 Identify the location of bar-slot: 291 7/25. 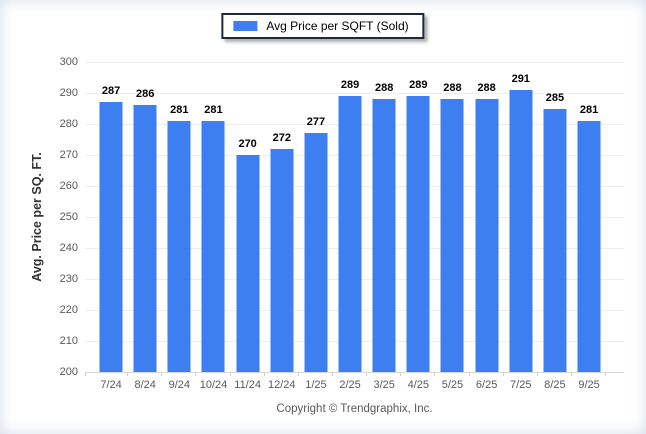
(521, 226).